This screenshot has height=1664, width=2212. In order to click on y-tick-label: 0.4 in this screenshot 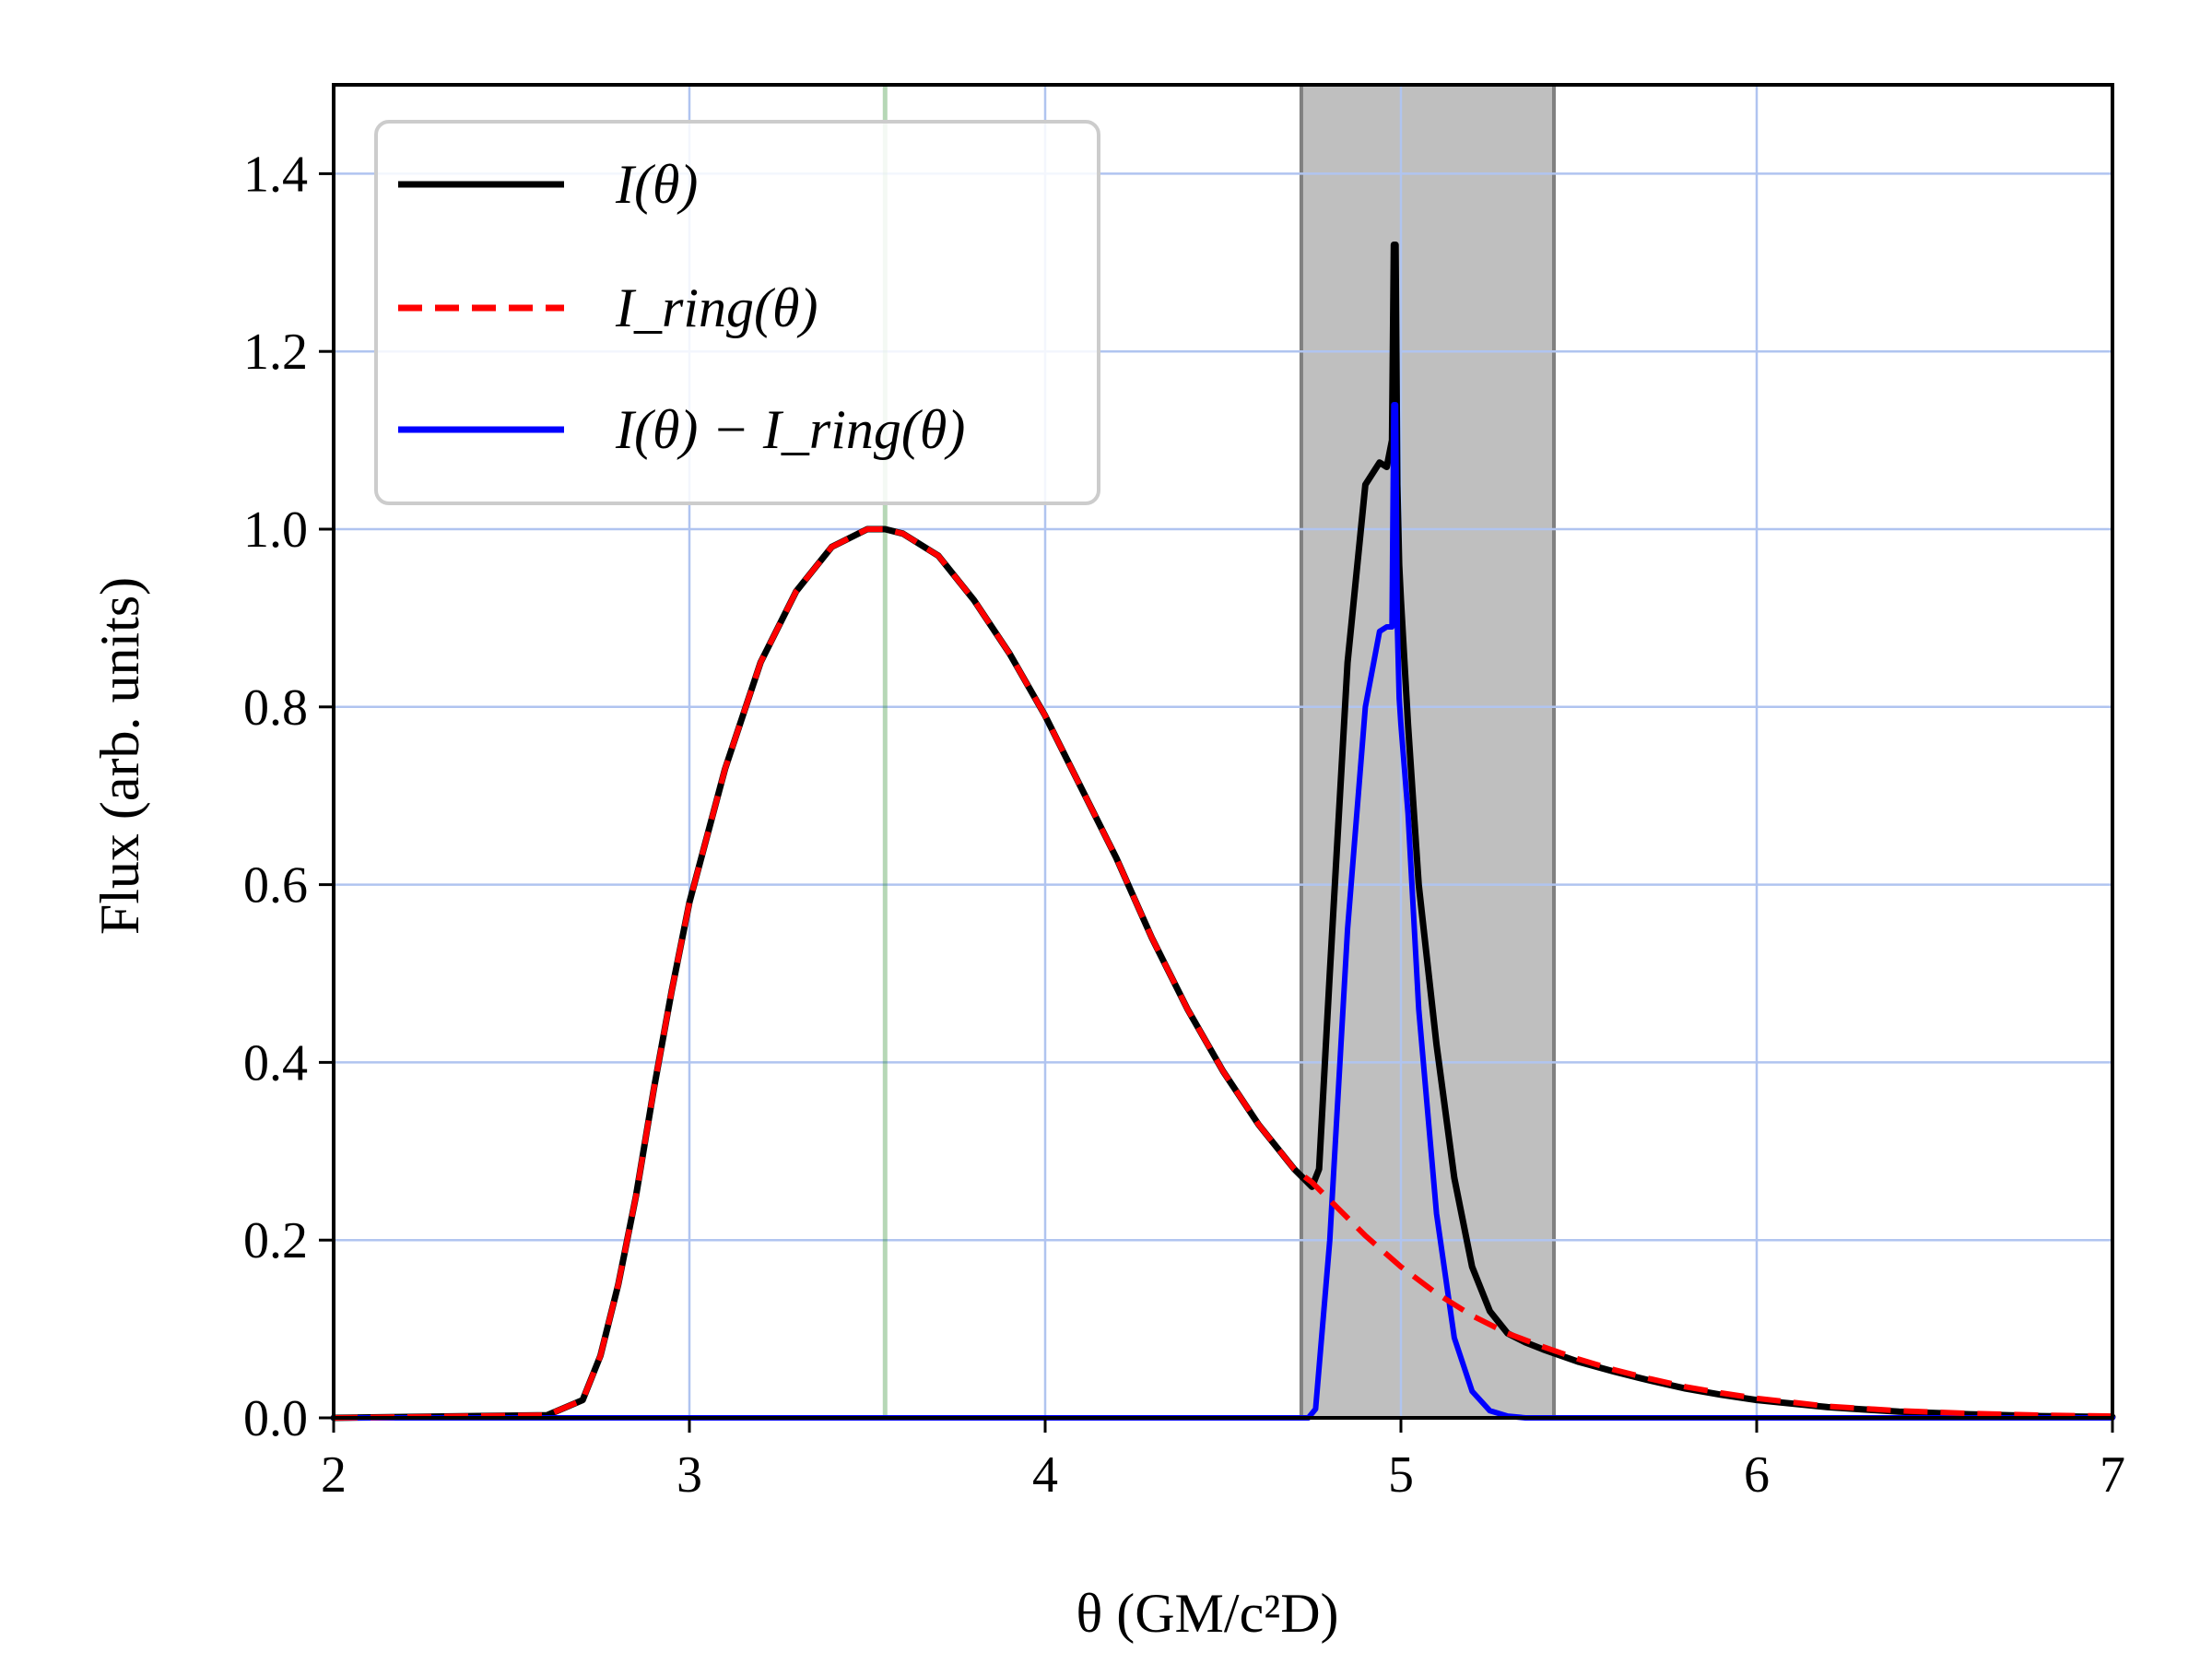, I will do `click(275, 1063)`.